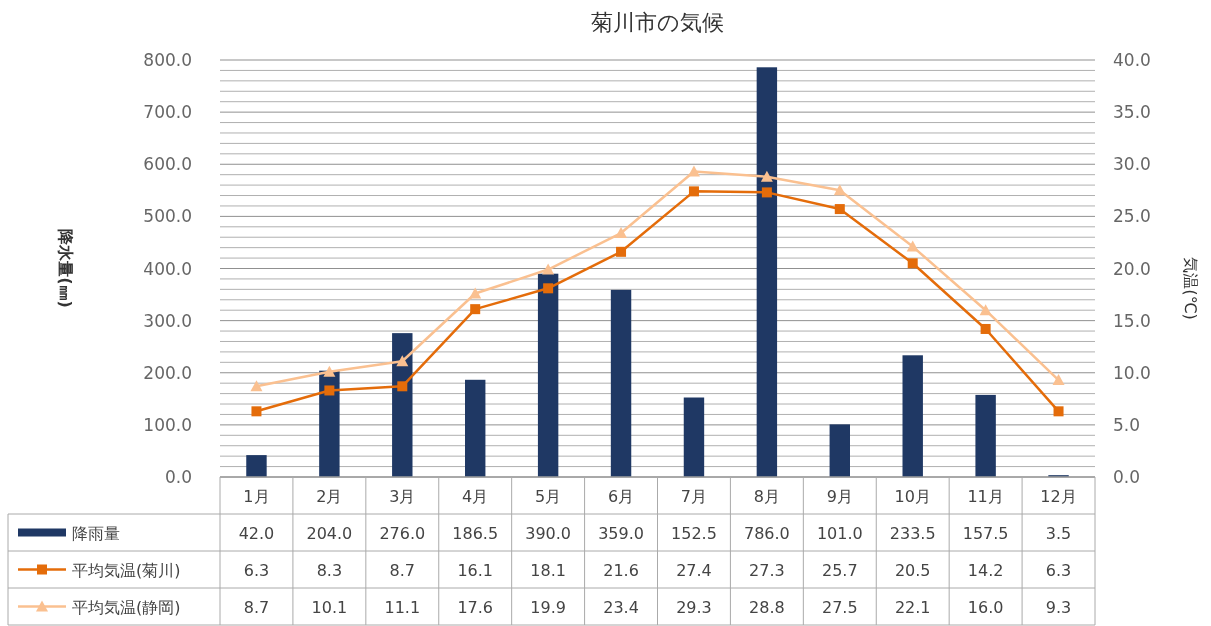 Image resolution: width=1211 pixels, height=626 pixels. What do you see at coordinates (767, 570) in the screenshot?
I see `data-label: 27.3` at bounding box center [767, 570].